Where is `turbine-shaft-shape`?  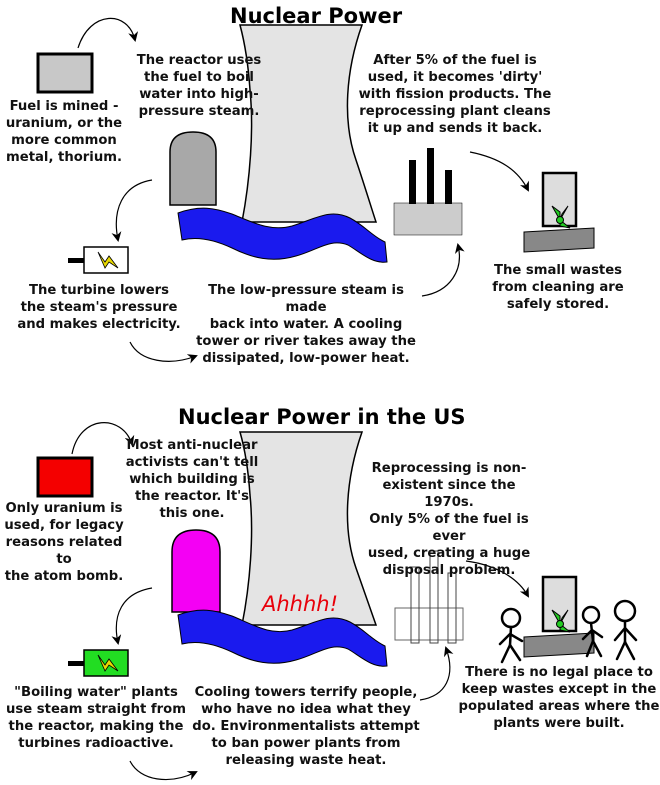 turbine-shaft-shape is located at coordinates (76, 260).